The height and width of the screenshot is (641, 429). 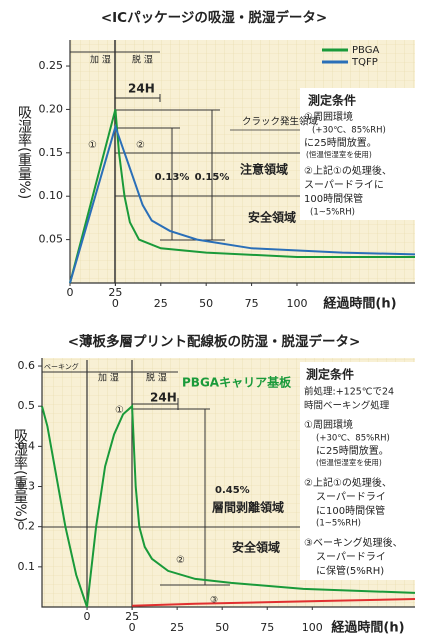 I want to click on annotation: 時間ベーキング処理, so click(x=347, y=406).